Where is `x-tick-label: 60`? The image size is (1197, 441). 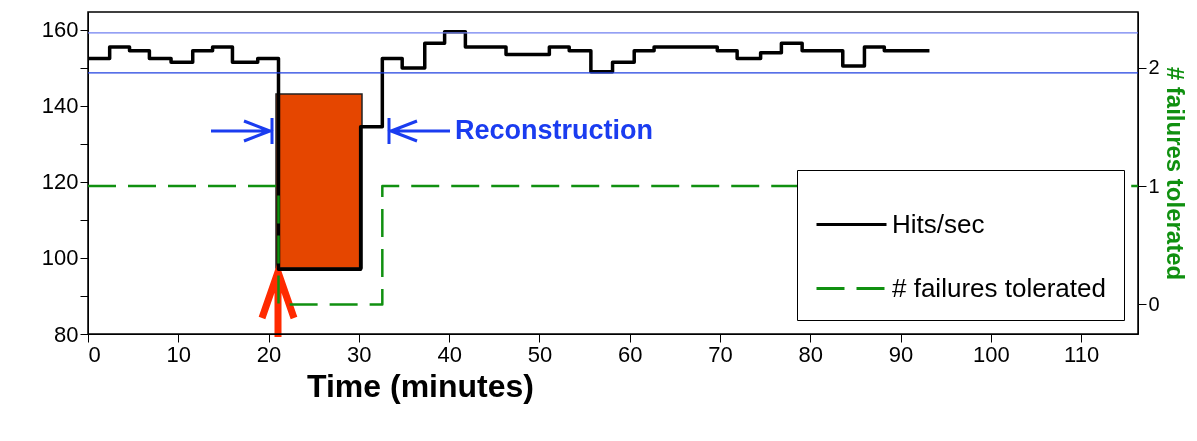 x-tick-label: 60 is located at coordinates (630, 354).